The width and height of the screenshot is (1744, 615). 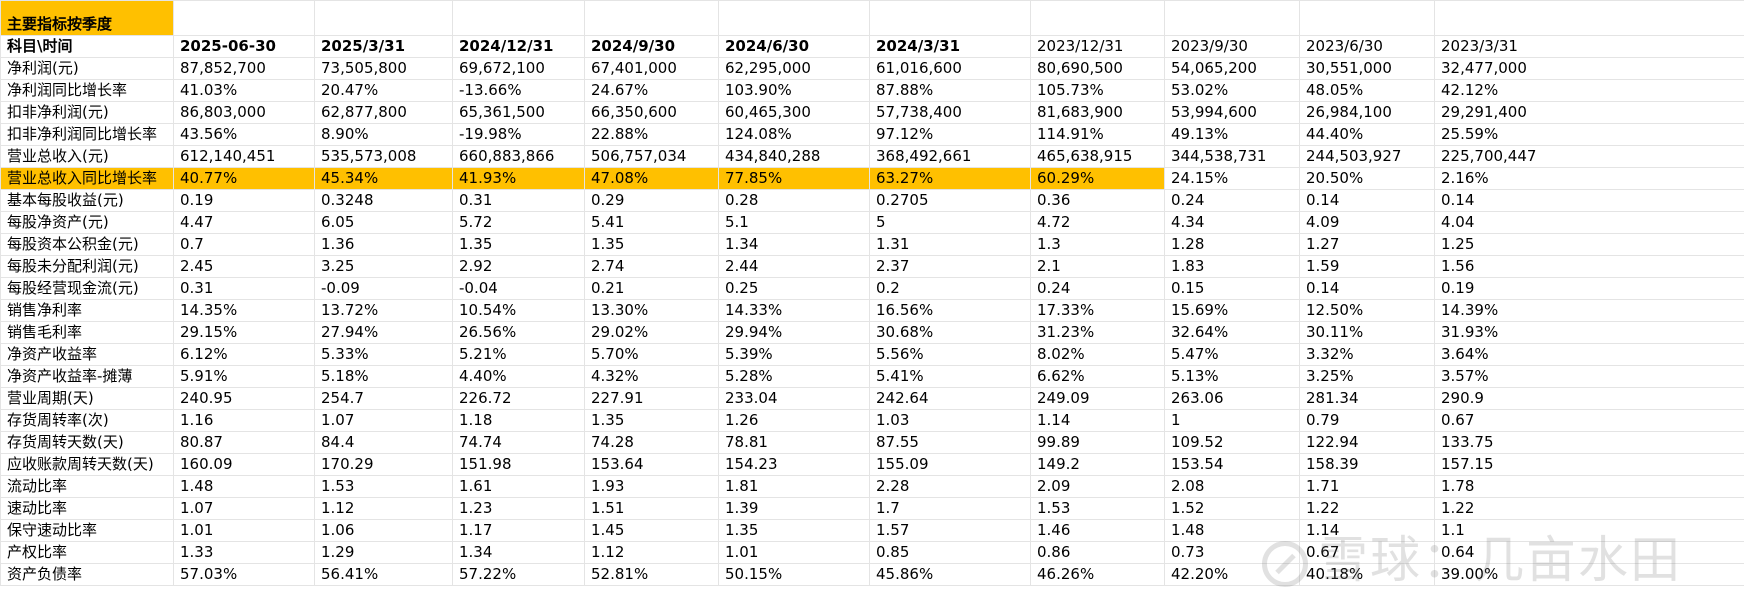 What do you see at coordinates (383, 508) in the screenshot?
I see `value-cell: 1.12` at bounding box center [383, 508].